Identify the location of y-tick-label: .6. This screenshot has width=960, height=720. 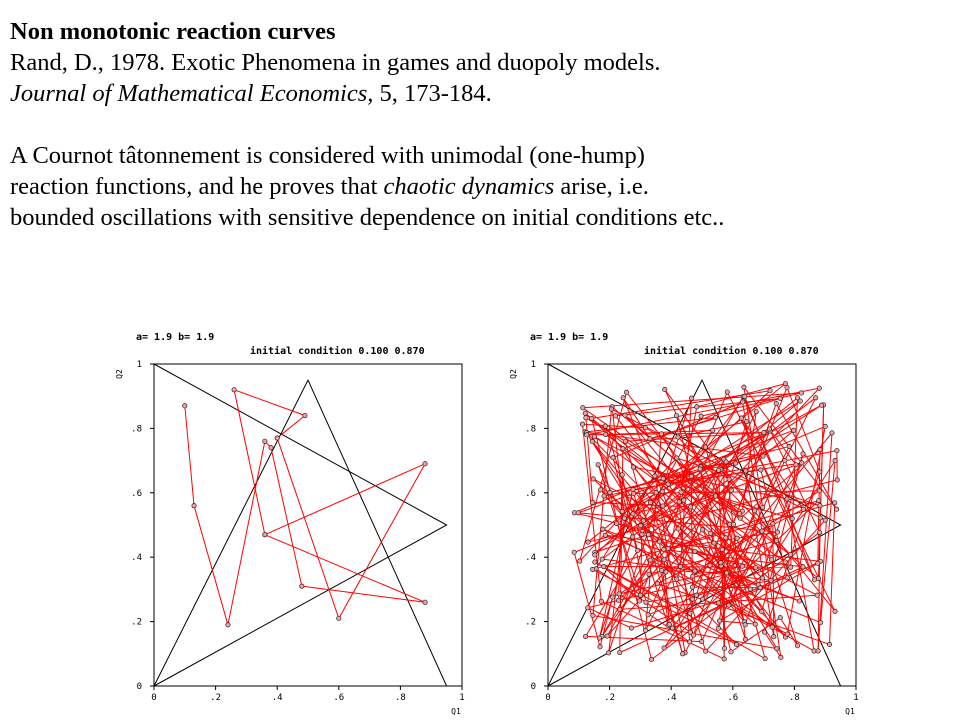
(530, 494).